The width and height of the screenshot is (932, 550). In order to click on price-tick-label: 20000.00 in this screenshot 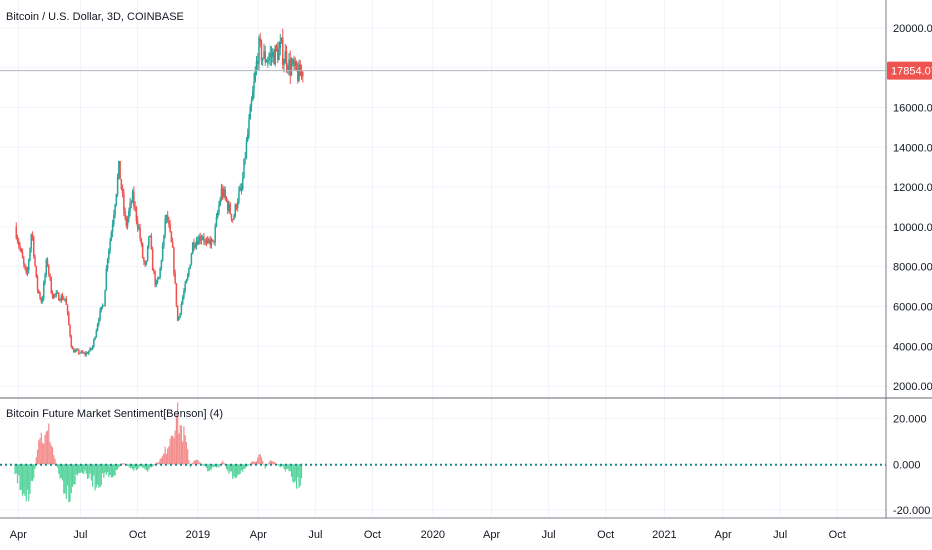, I will do `click(912, 29)`.